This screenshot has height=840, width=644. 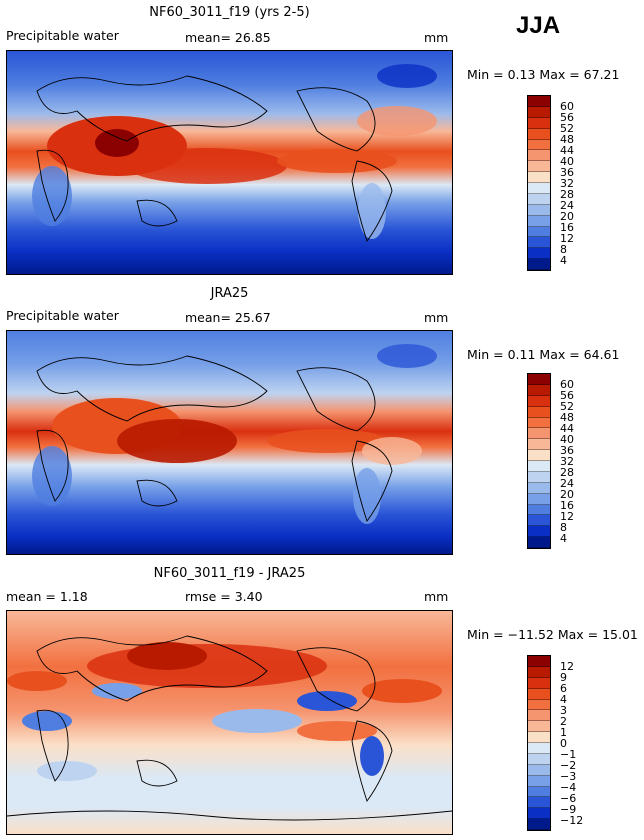 What do you see at coordinates (572, 820) in the screenshot?
I see `colorbar-tick-label: −12` at bounding box center [572, 820].